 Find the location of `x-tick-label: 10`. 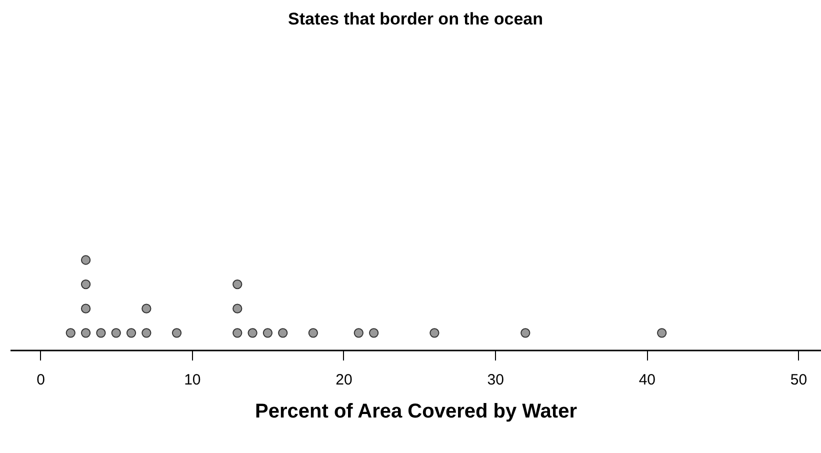

x-tick-label: 10 is located at coordinates (192, 380).